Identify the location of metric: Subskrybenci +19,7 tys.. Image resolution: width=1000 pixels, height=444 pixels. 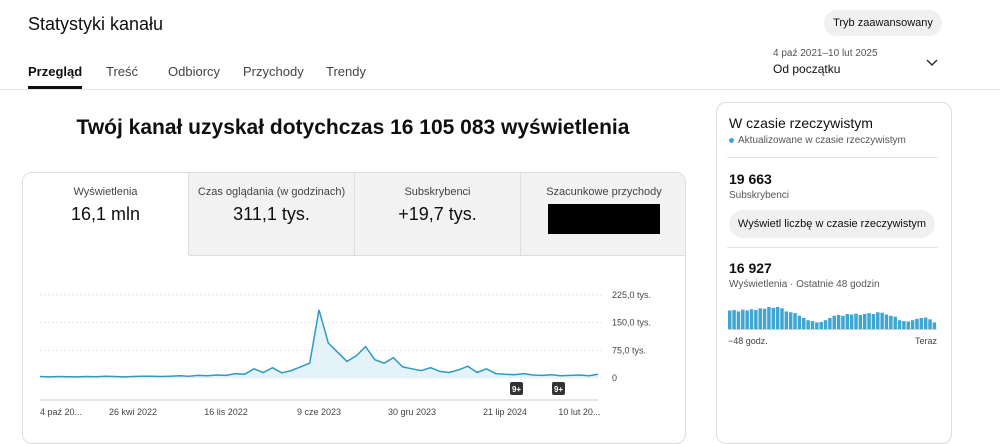
(438, 214).